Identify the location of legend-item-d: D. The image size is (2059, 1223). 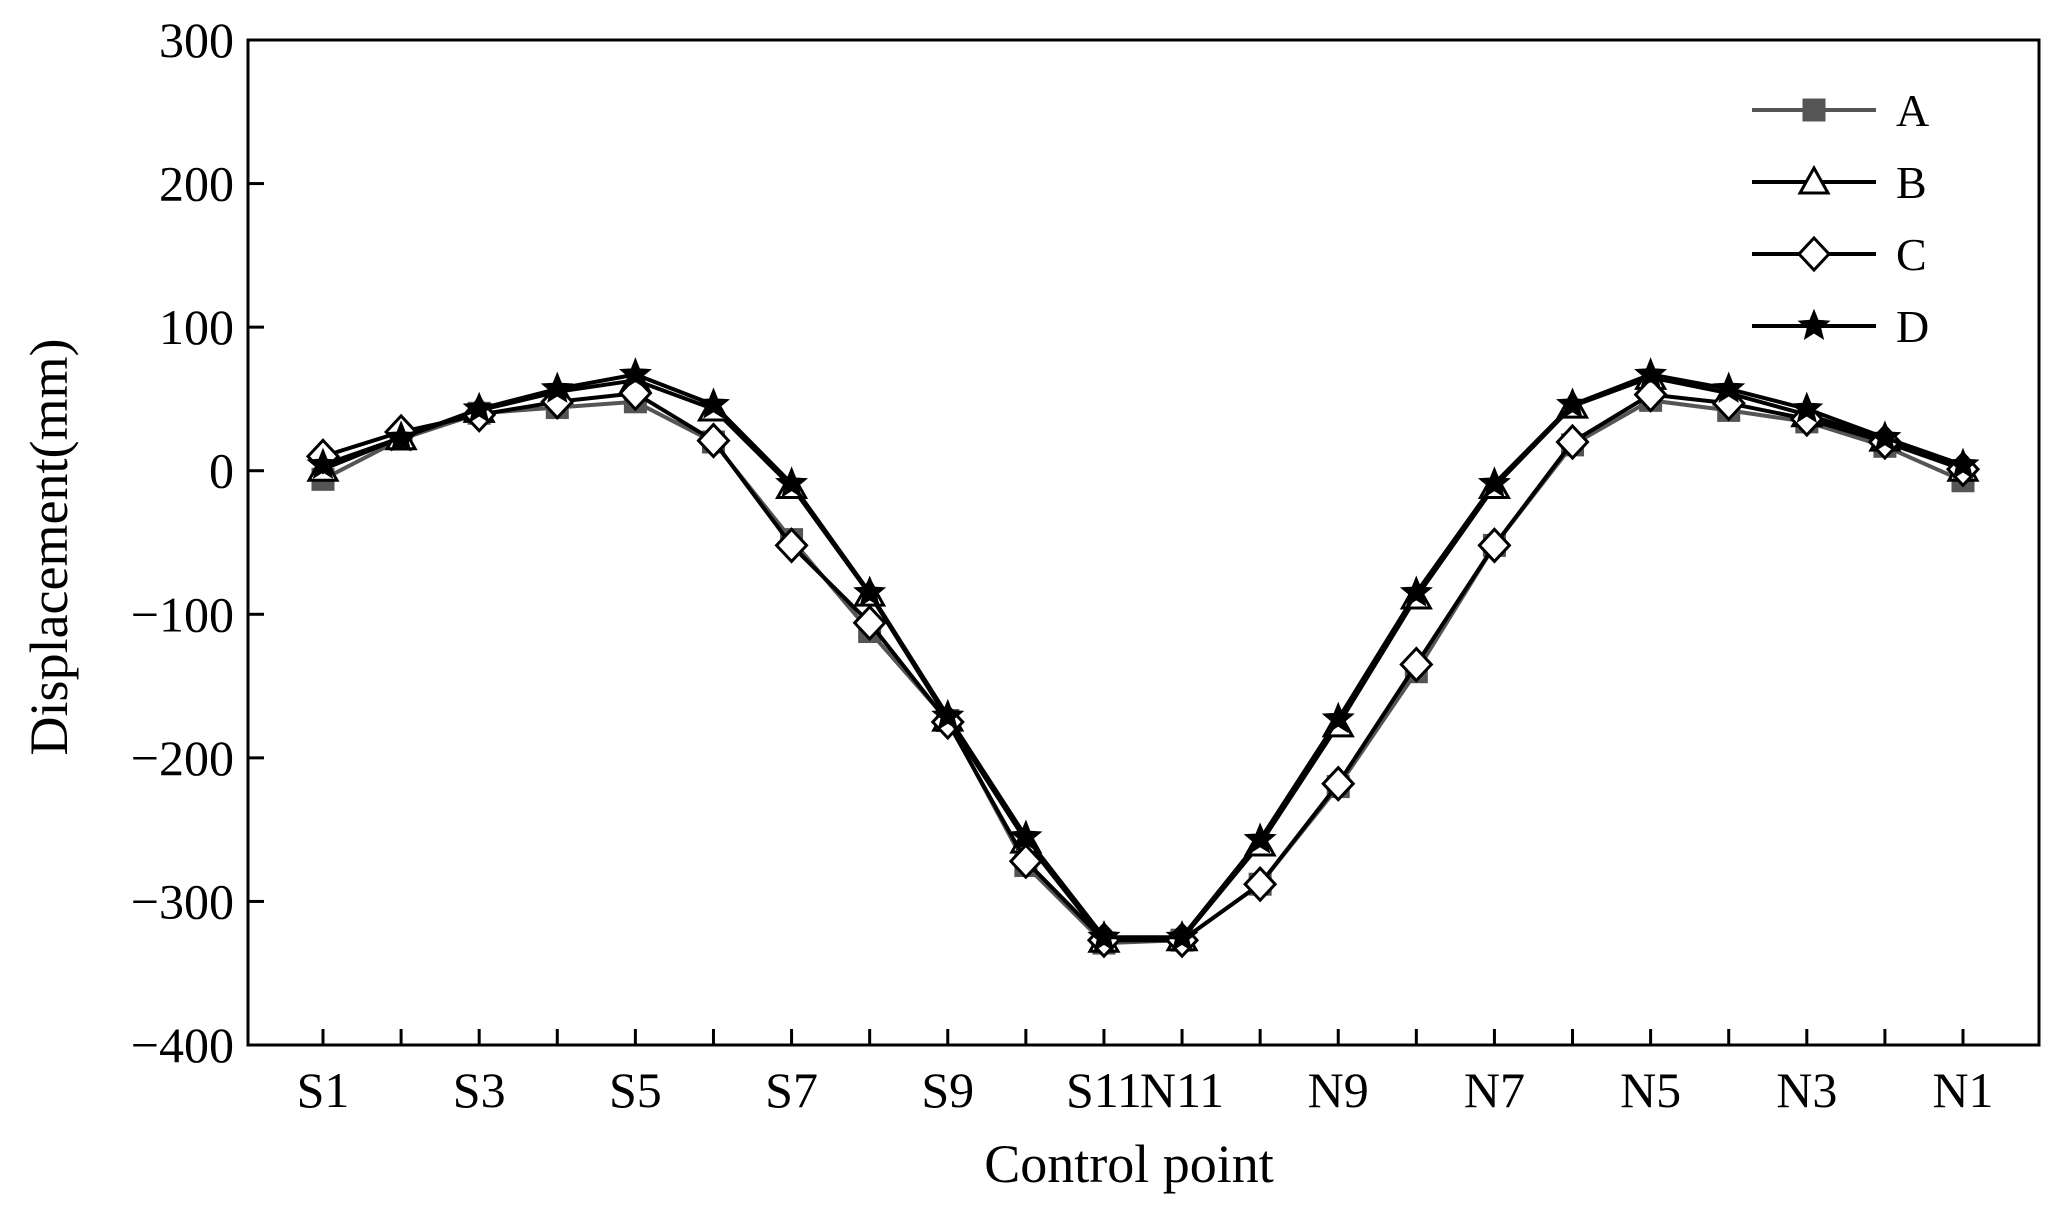
(1840, 326).